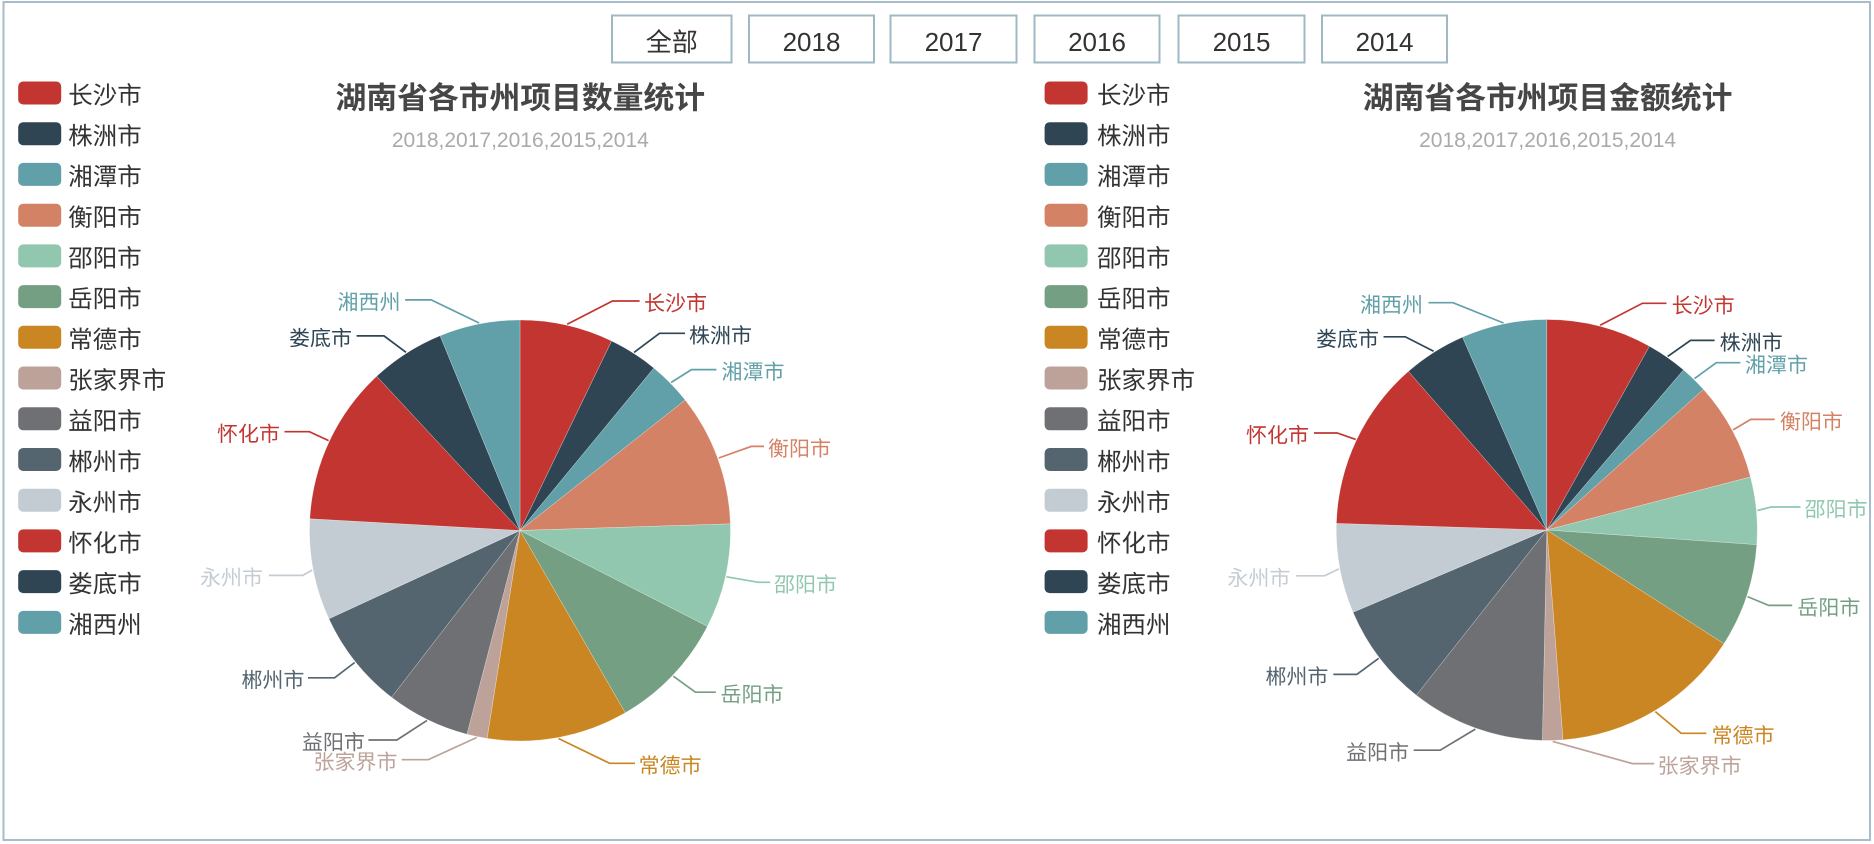 This screenshot has width=1874, height=844. I want to click on svg-text: 2015, so click(1242, 42).